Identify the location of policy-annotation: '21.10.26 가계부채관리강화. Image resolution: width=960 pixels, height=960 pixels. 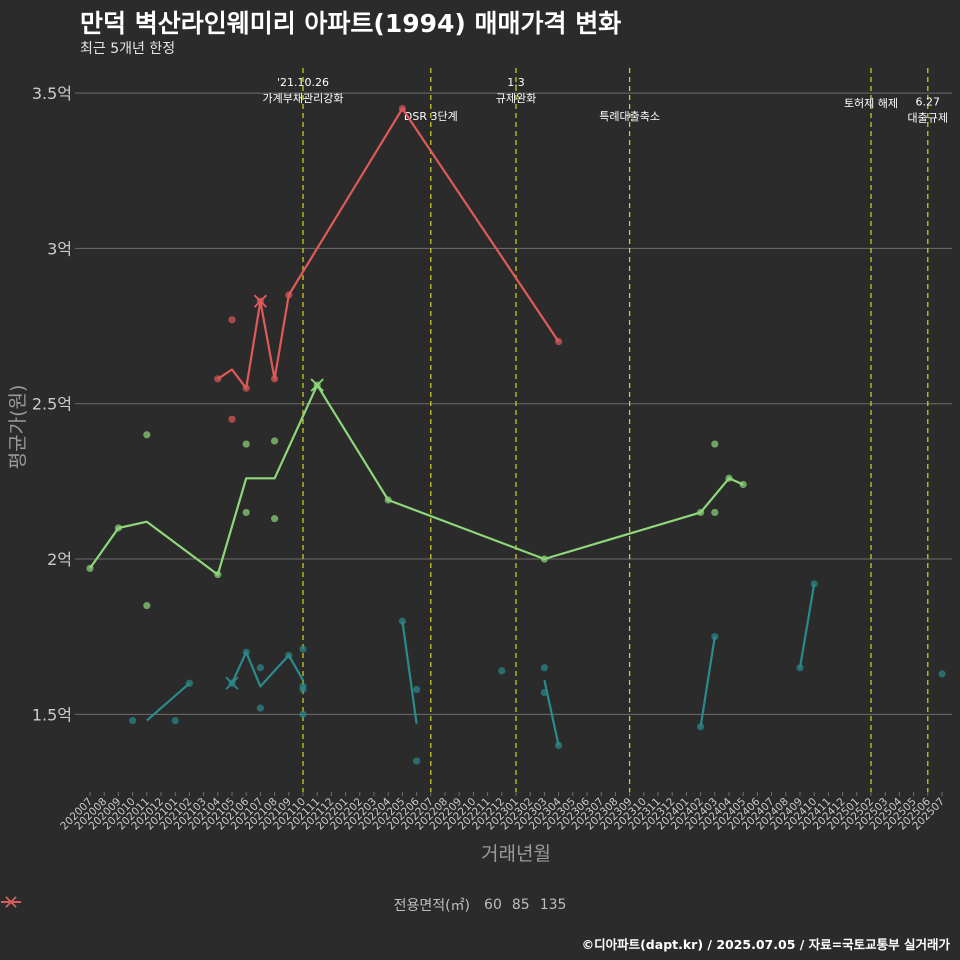
(303, 90).